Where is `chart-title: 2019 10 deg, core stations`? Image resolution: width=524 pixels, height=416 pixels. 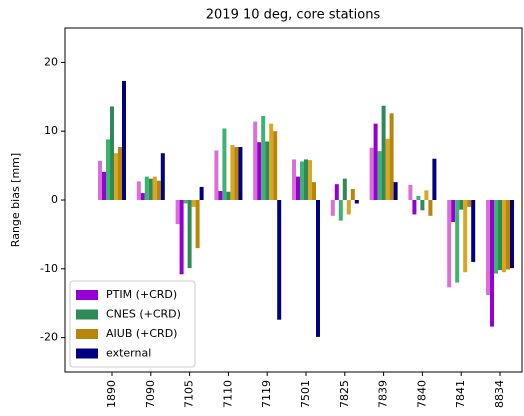 chart-title: 2019 10 deg, core stations is located at coordinates (293, 15).